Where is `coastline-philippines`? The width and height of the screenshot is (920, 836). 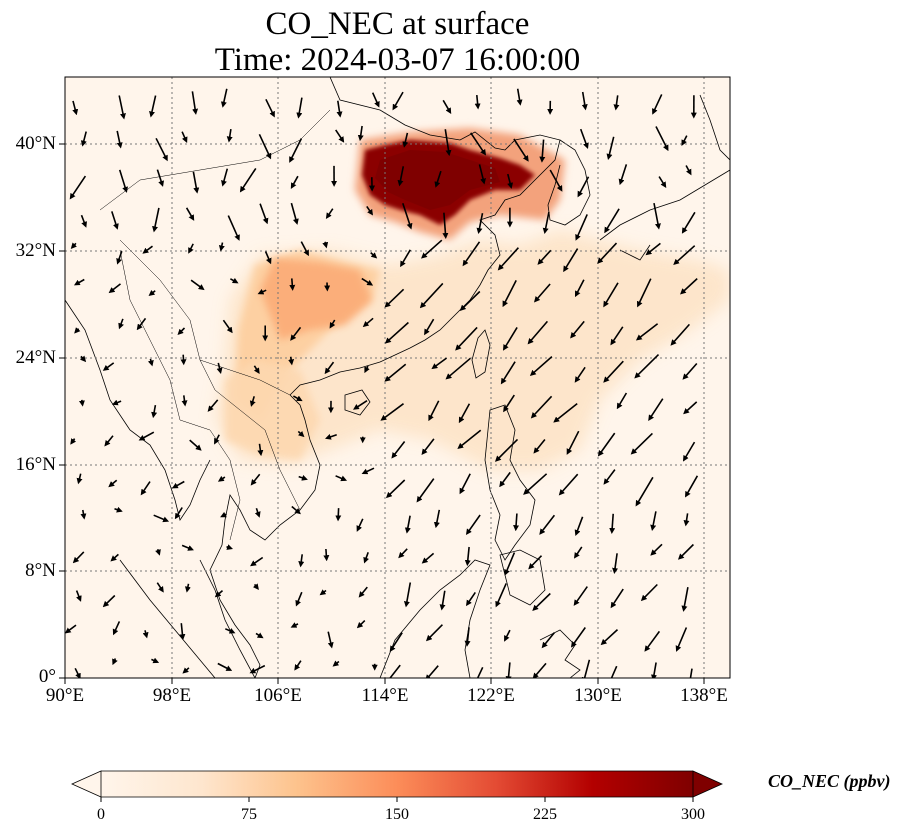
coastline-philippines is located at coordinates (510, 482).